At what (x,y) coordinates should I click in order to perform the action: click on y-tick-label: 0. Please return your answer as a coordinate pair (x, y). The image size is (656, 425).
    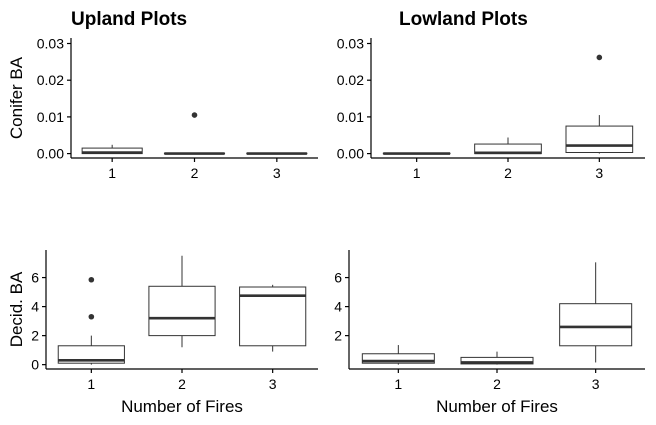
    Looking at the image, I should click on (35, 365).